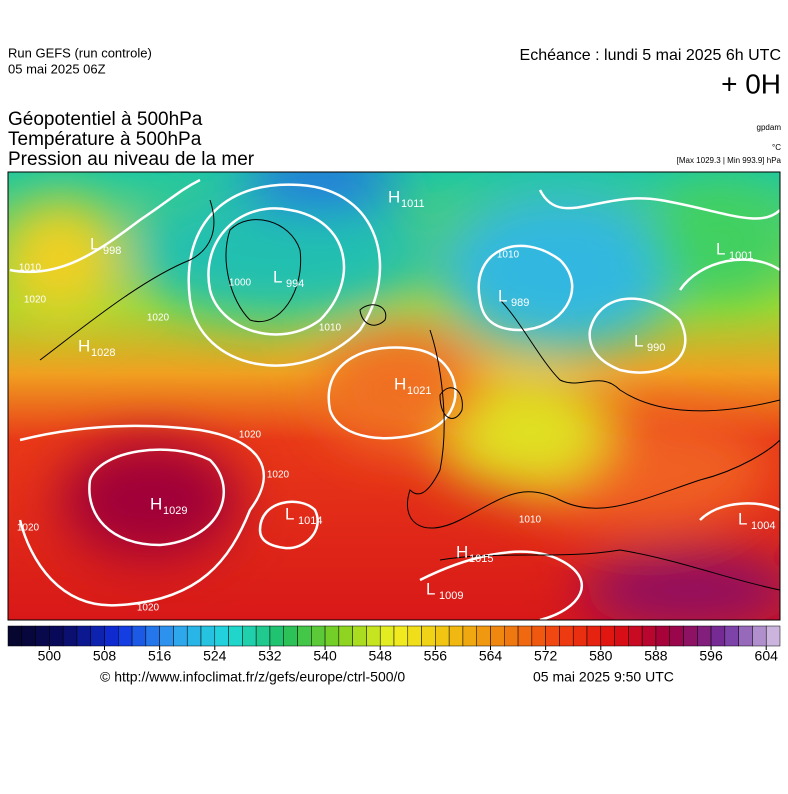 This screenshot has height=794, width=788. Describe the element at coordinates (481, 559) in the screenshot. I see `center-value: 1015` at that location.